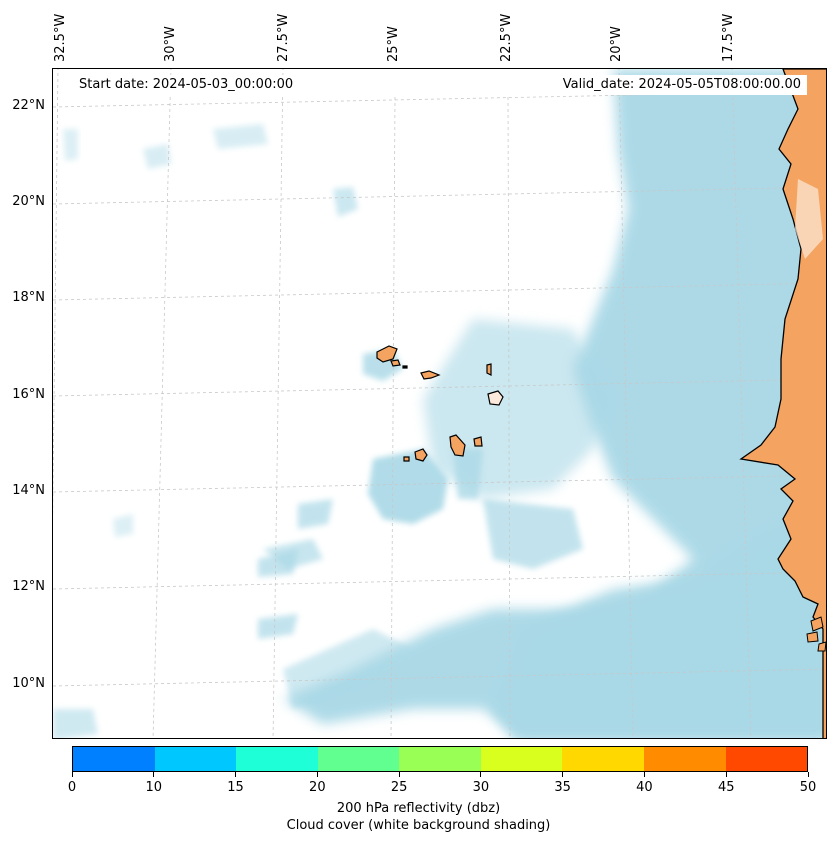 The height and width of the screenshot is (843, 837). Describe the element at coordinates (457, 445) in the screenshot. I see `island-santiago` at that location.